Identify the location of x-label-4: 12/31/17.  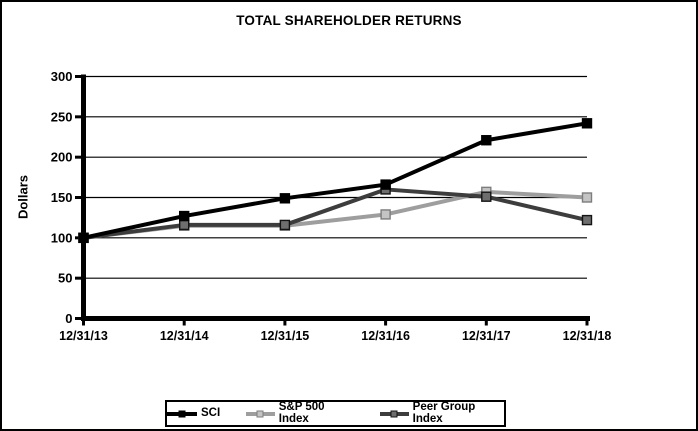
(486, 336).